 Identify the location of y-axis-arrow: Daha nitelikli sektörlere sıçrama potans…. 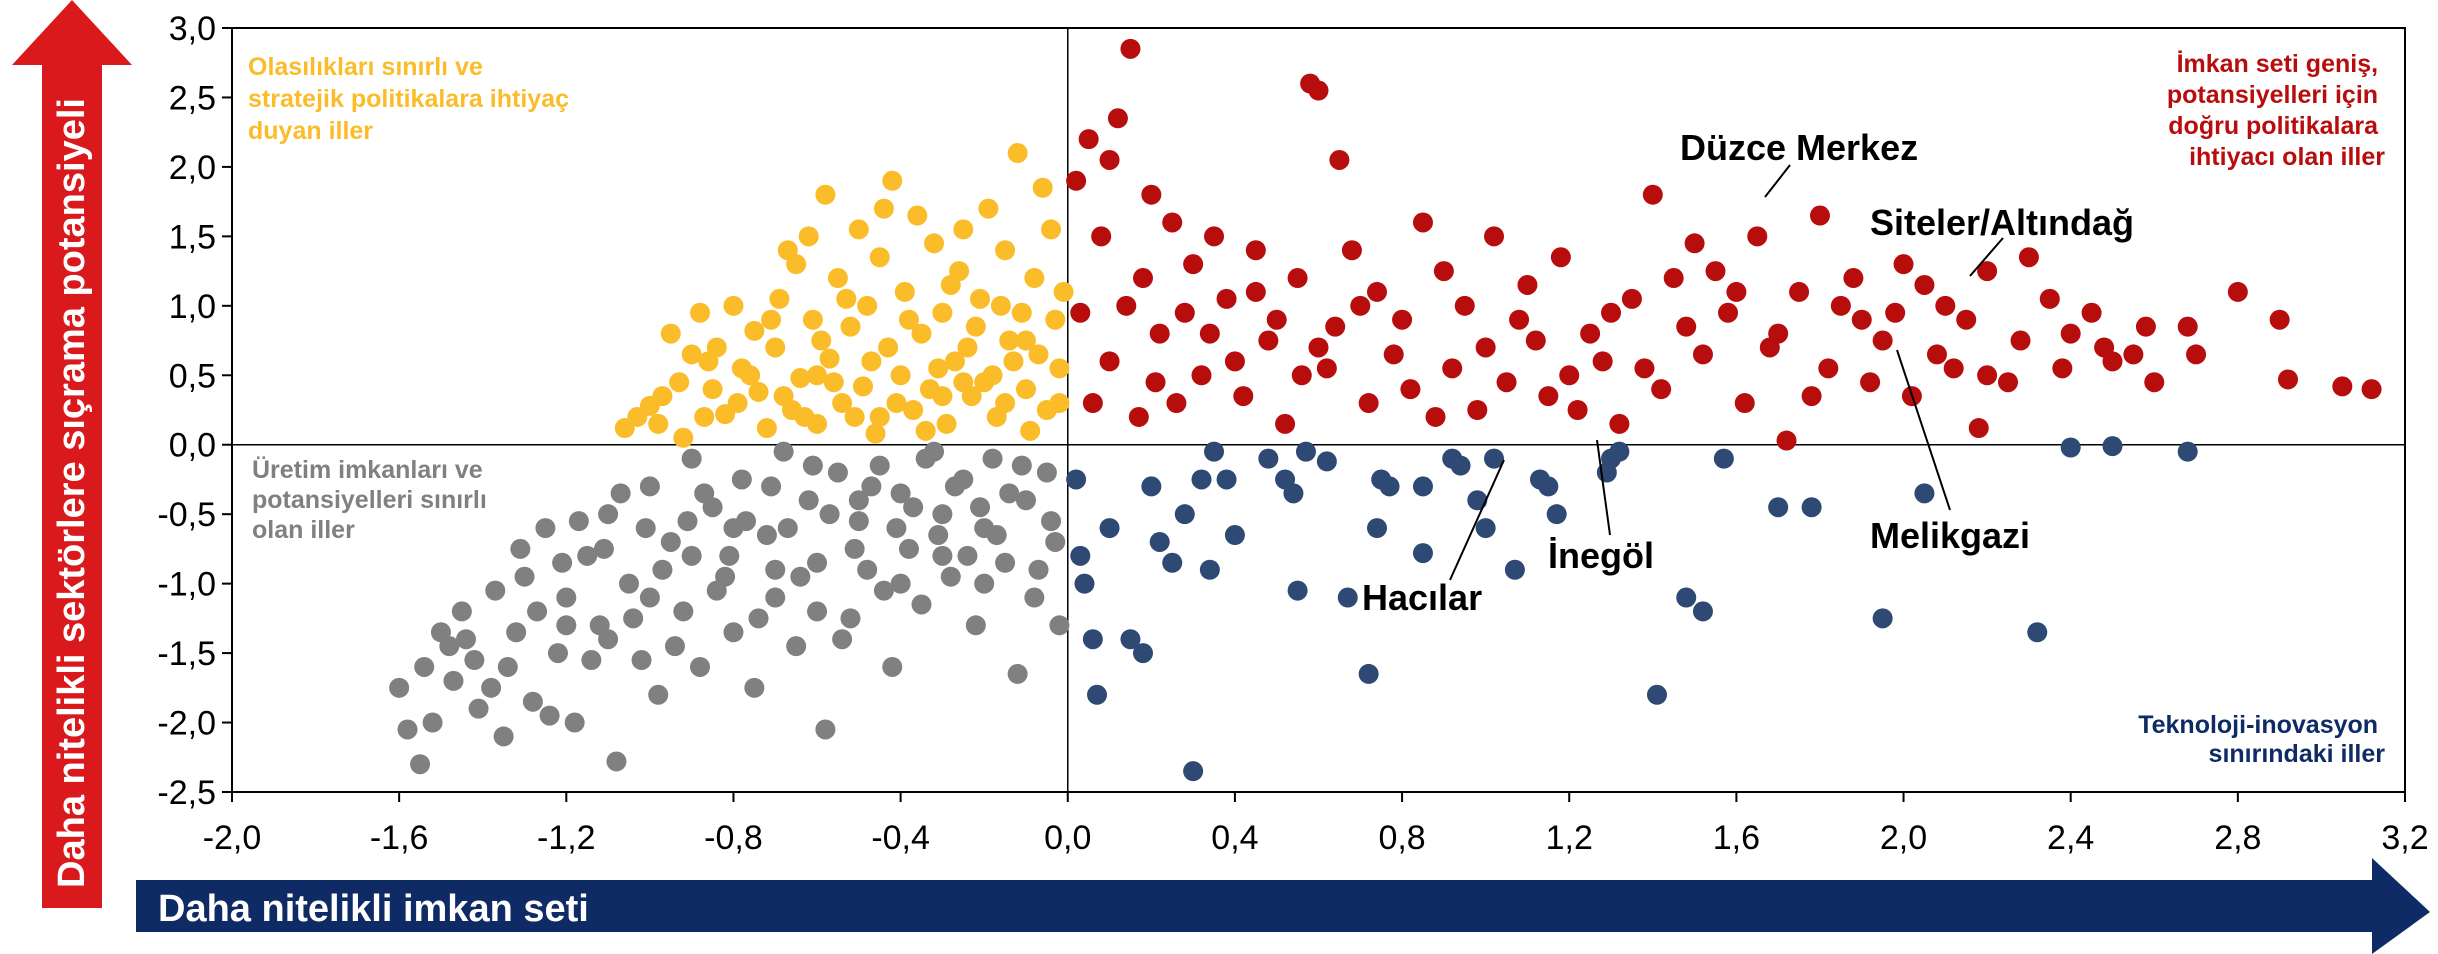
(72, 454).